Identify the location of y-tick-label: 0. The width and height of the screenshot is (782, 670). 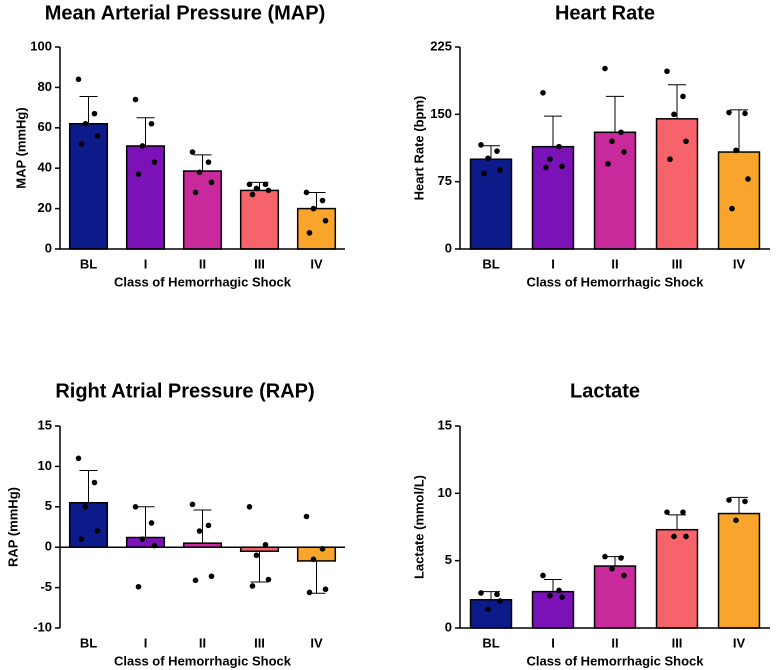
(448, 247).